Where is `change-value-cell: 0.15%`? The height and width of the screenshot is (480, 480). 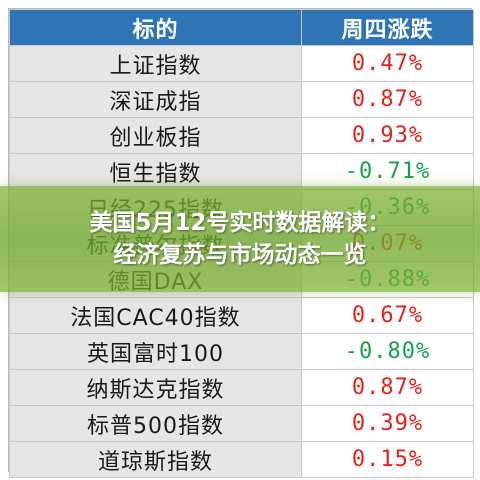
change-value-cell: 0.15% is located at coordinates (387, 459).